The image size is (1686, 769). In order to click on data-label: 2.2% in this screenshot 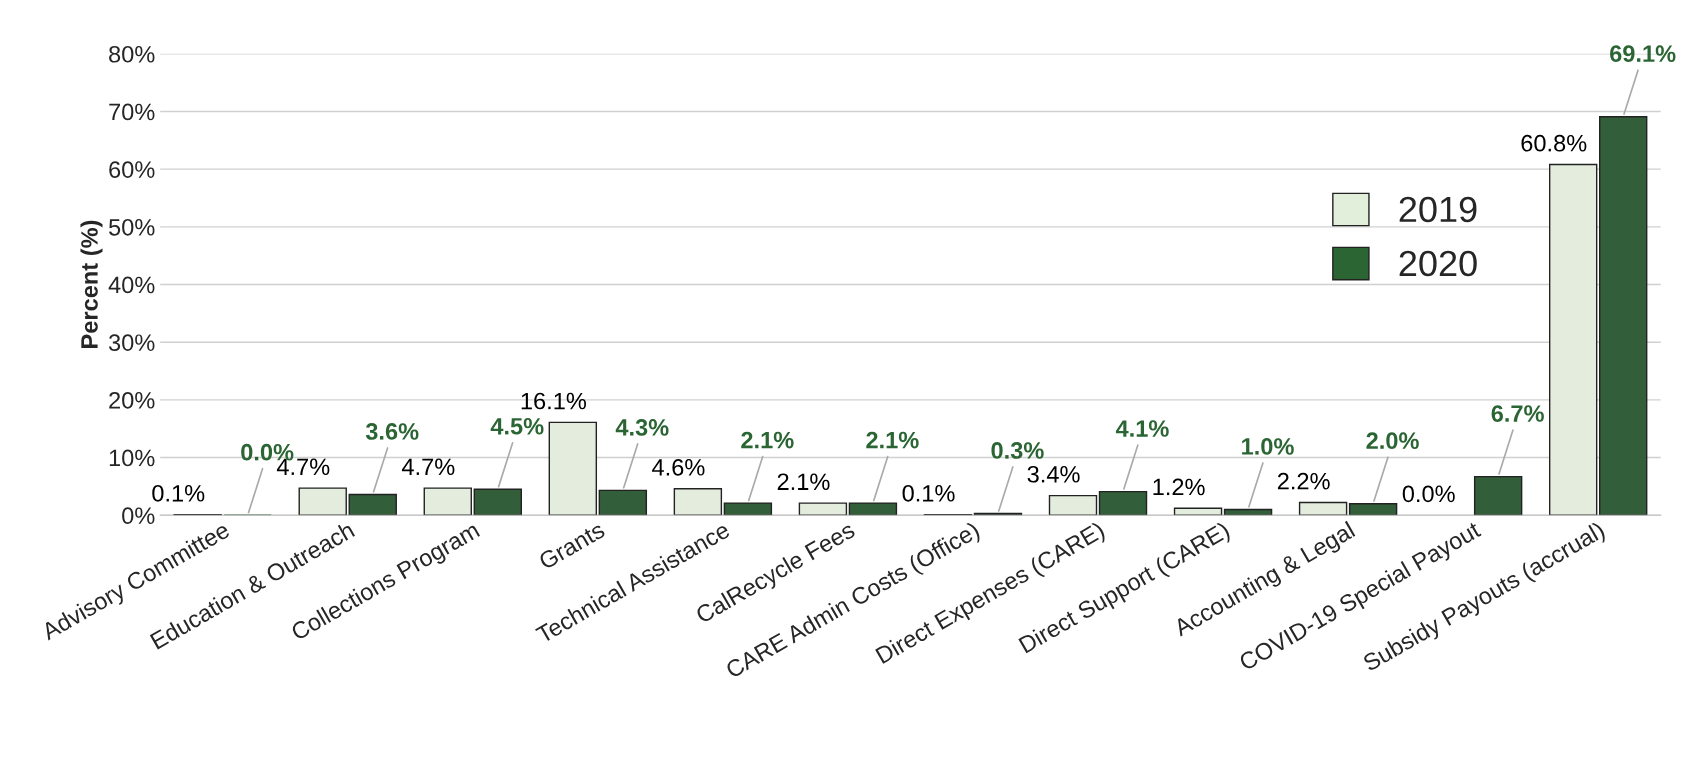, I will do `click(1303, 481)`.